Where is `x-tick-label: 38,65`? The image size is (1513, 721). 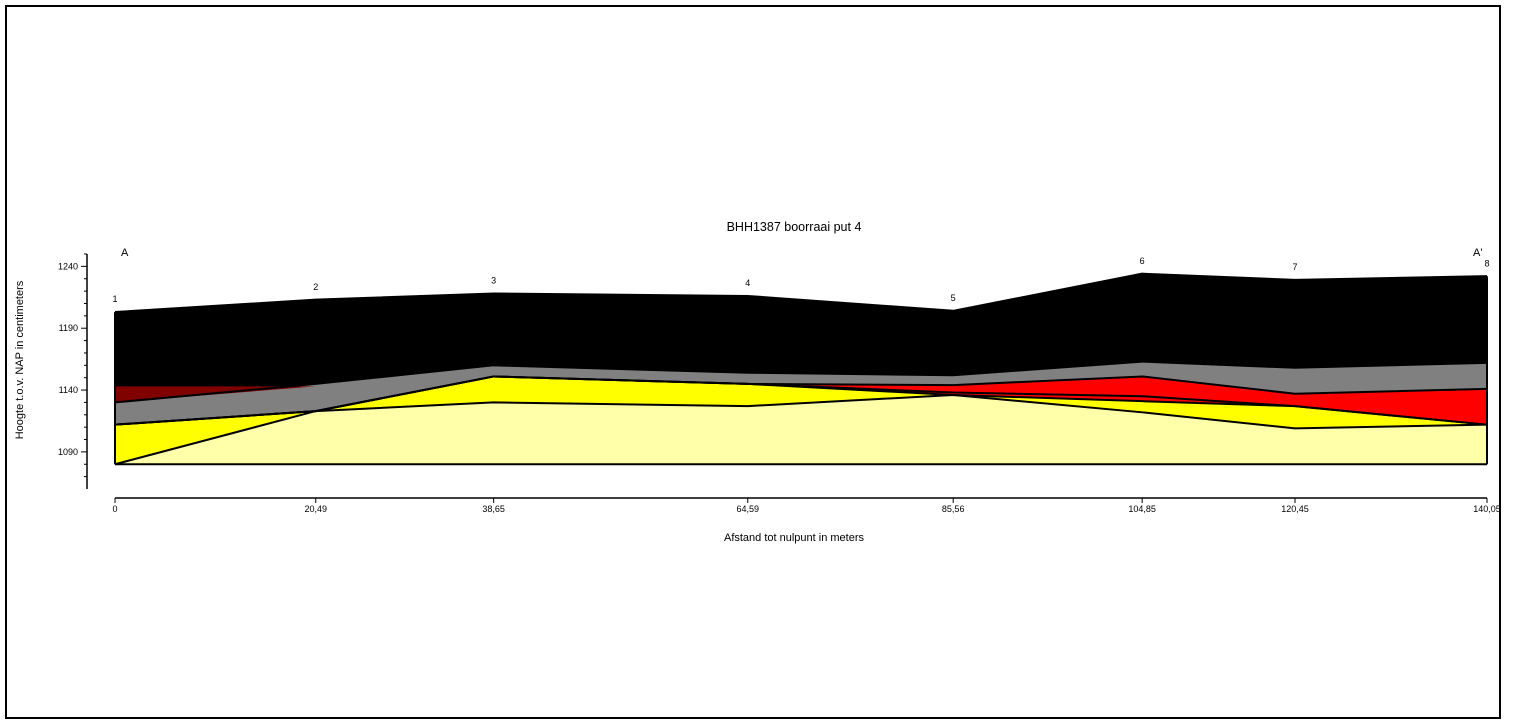
x-tick-label: 38,65 is located at coordinates (493, 509).